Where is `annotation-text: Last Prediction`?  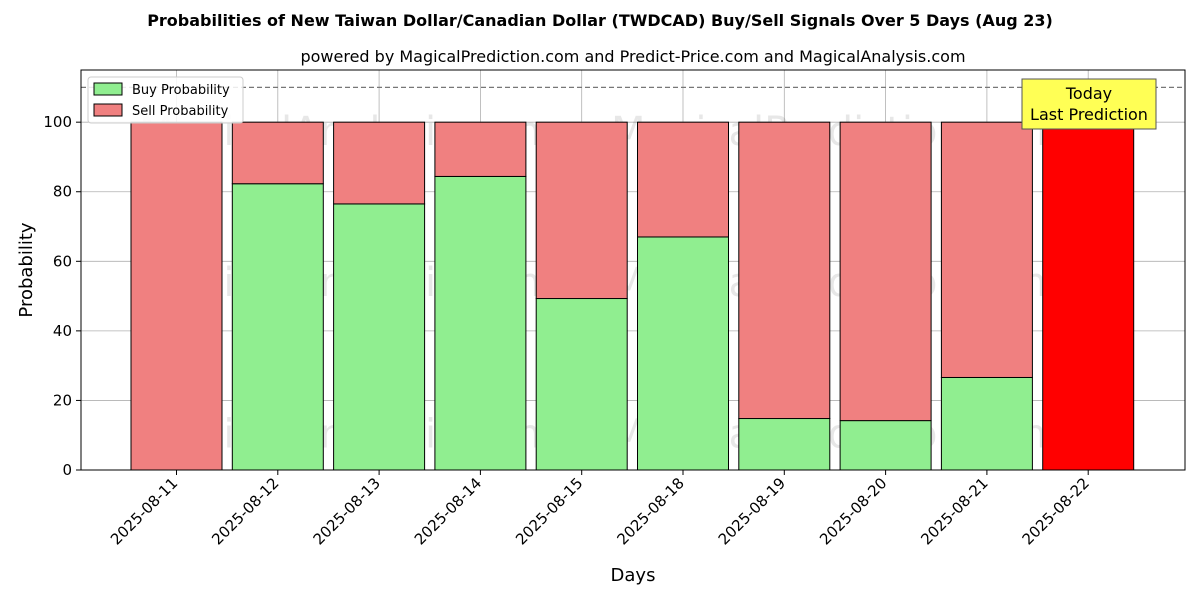
annotation-text: Last Prediction is located at coordinates (1089, 114).